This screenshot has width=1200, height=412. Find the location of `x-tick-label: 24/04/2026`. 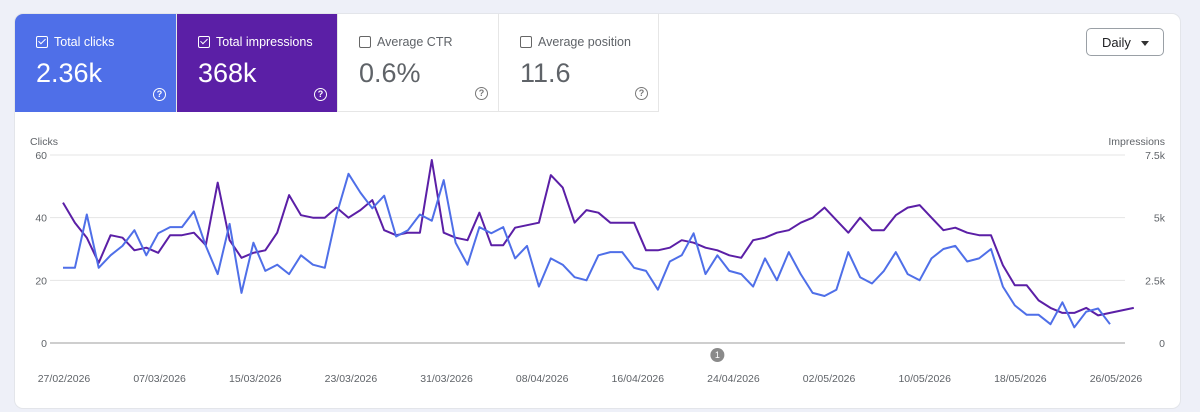

x-tick-label: 24/04/2026 is located at coordinates (733, 379).